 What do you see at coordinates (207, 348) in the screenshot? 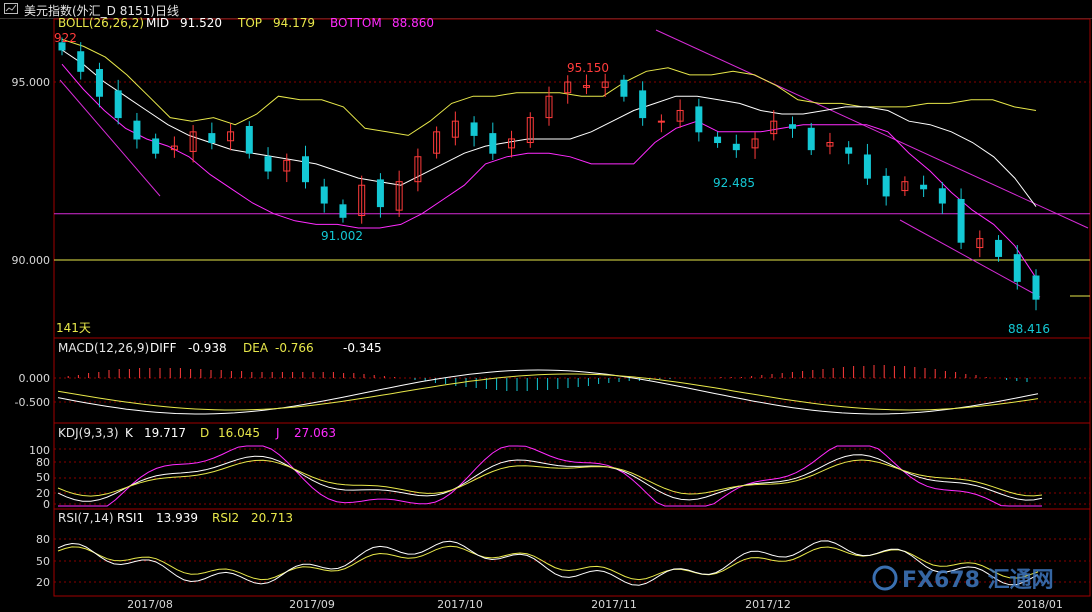
I see `macd-diff-value: -0.938` at bounding box center [207, 348].